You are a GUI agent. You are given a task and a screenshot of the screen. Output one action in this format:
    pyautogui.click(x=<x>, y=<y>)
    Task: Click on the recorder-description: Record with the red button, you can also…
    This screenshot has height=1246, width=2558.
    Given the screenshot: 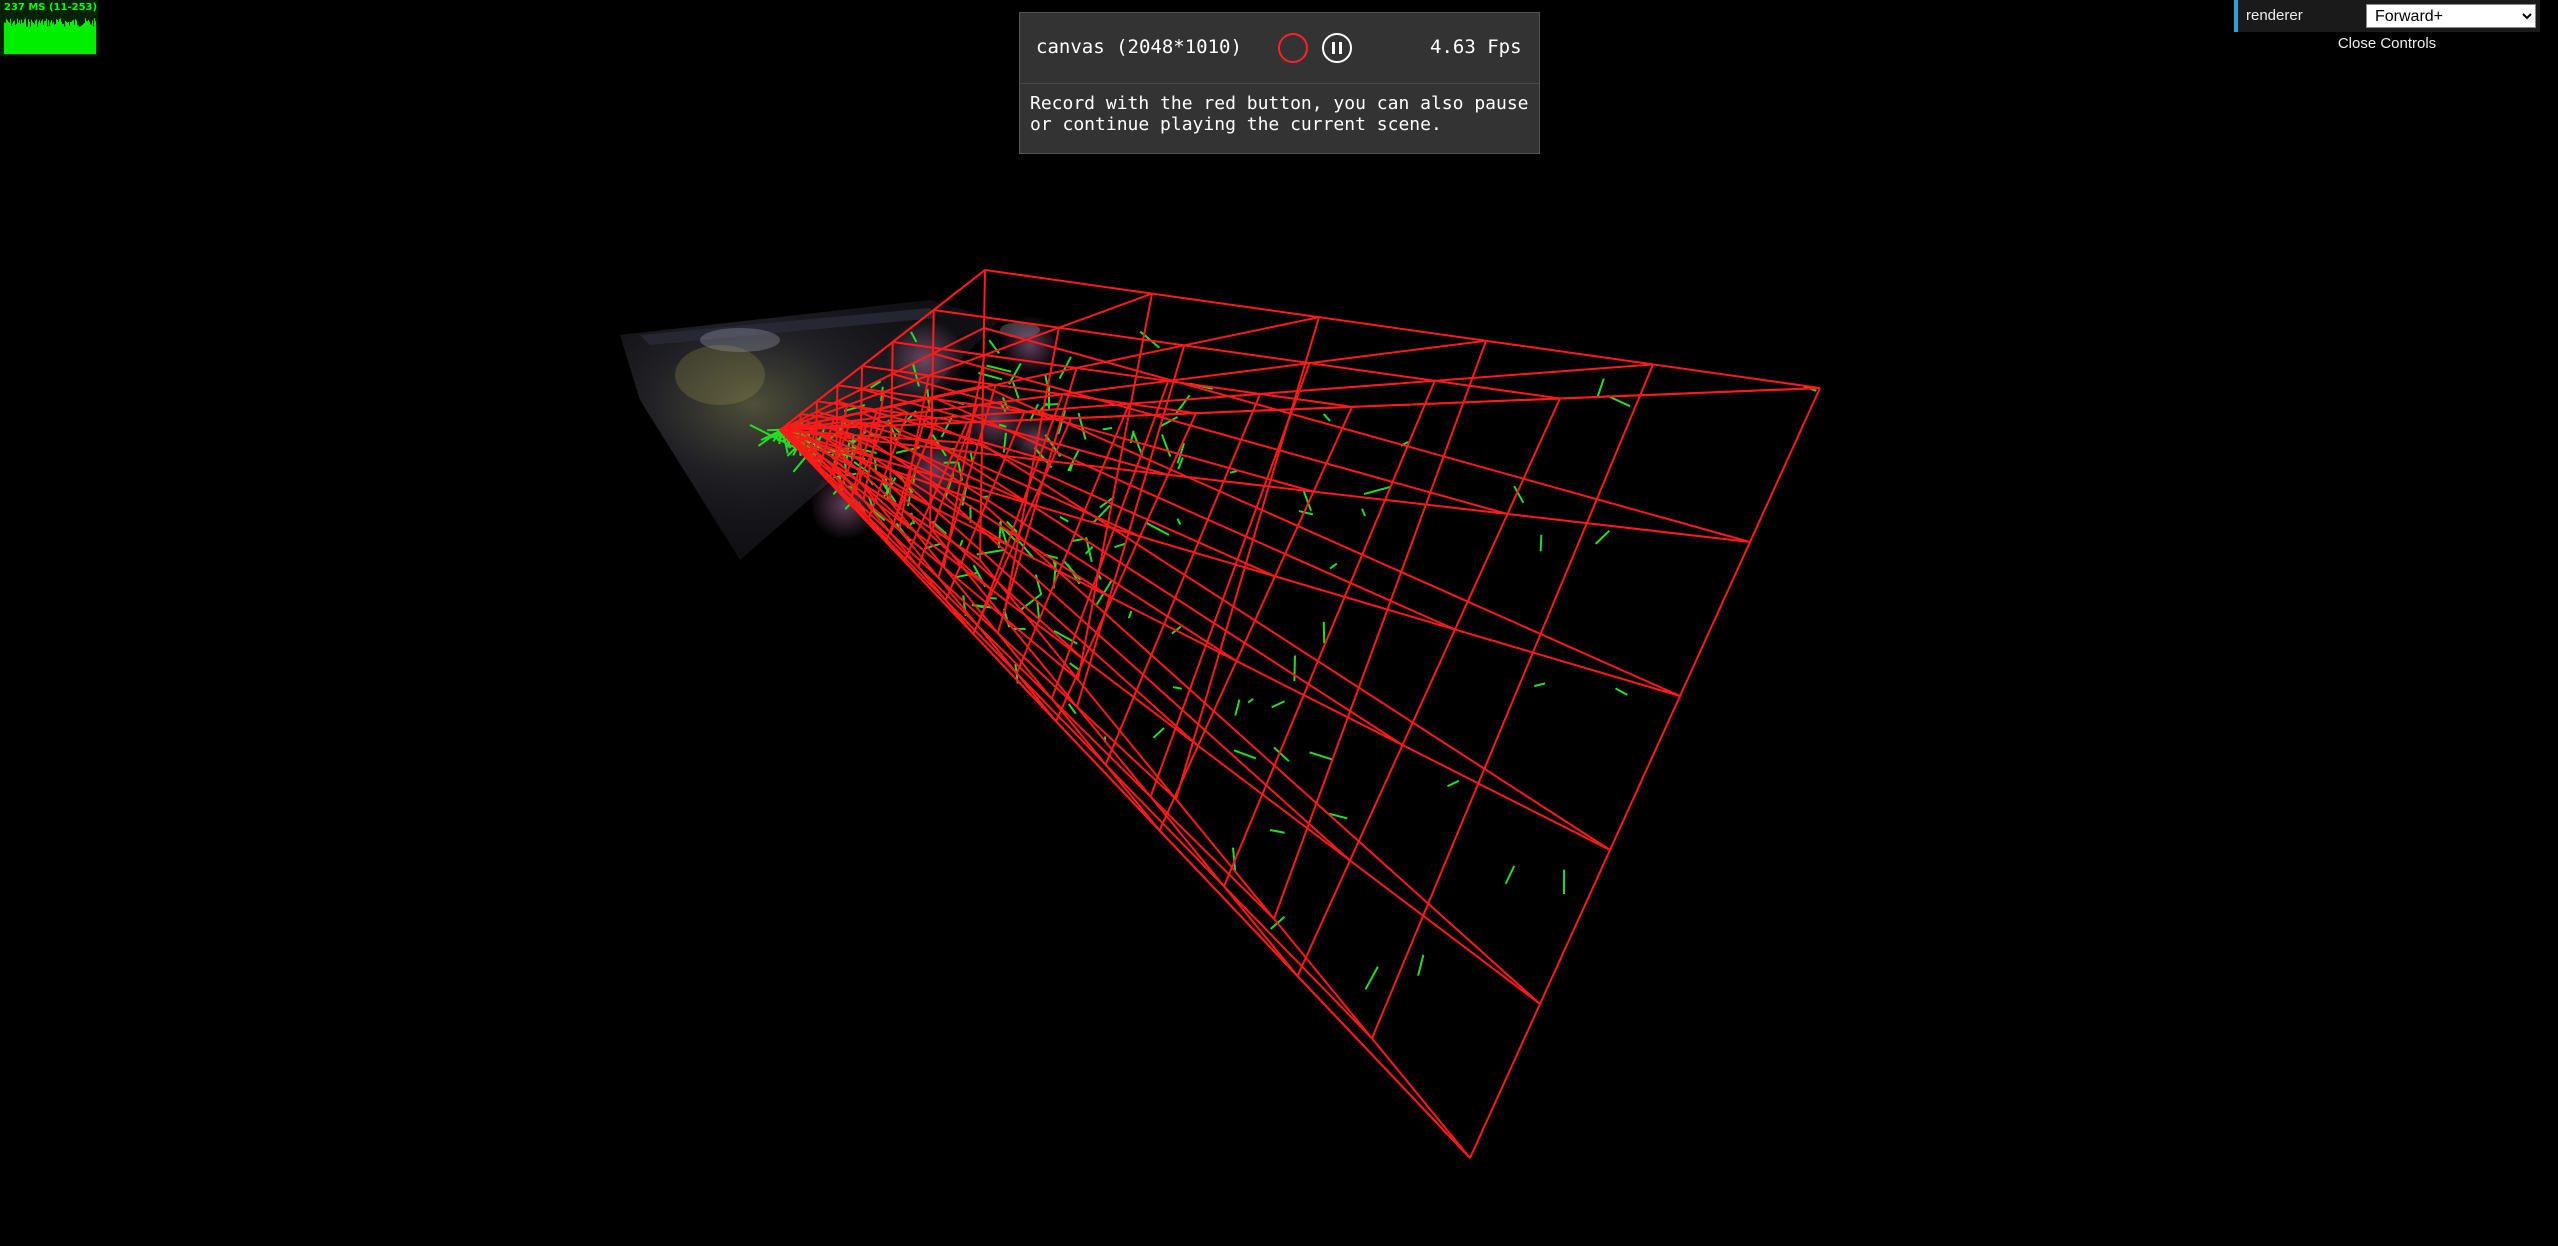 What is the action you would take?
    pyautogui.click(x=1279, y=114)
    